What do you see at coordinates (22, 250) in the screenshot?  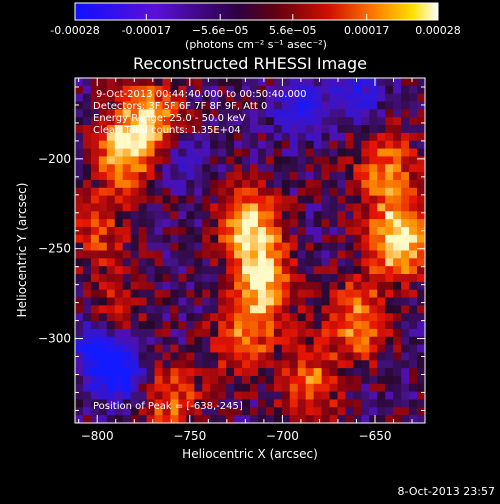 I see `y-axis-label: Heliocentric Y (arcsec)` at bounding box center [22, 250].